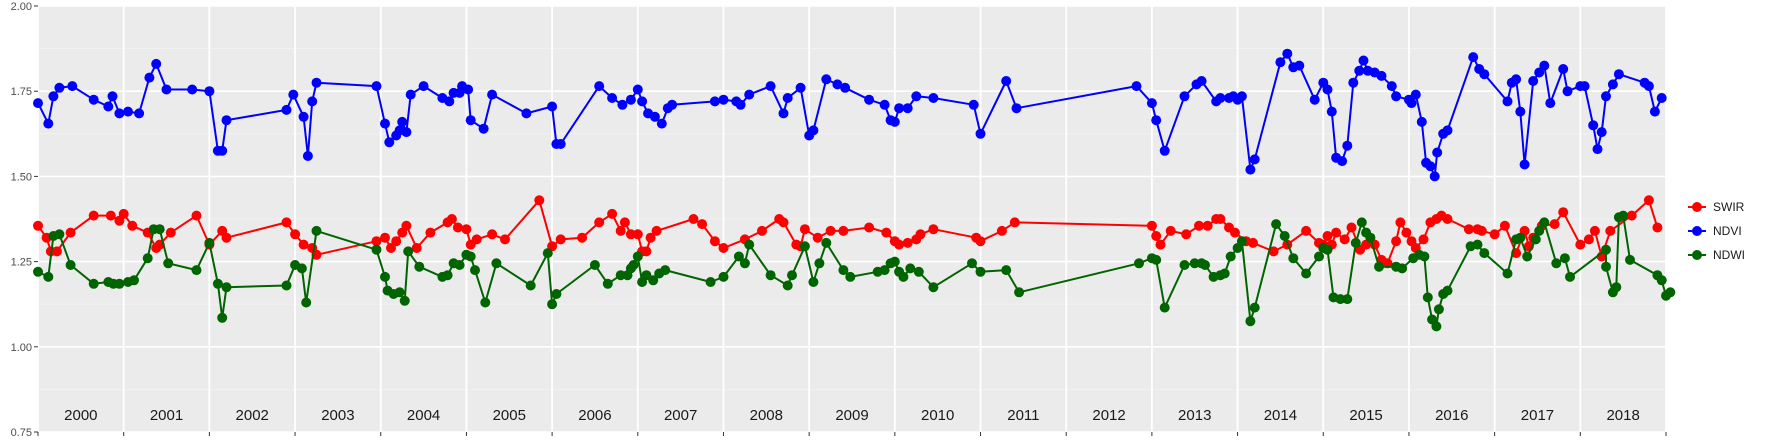  What do you see at coordinates (1716, 231) in the screenshot?
I see `legend: SWIR NDVI NDWI` at bounding box center [1716, 231].